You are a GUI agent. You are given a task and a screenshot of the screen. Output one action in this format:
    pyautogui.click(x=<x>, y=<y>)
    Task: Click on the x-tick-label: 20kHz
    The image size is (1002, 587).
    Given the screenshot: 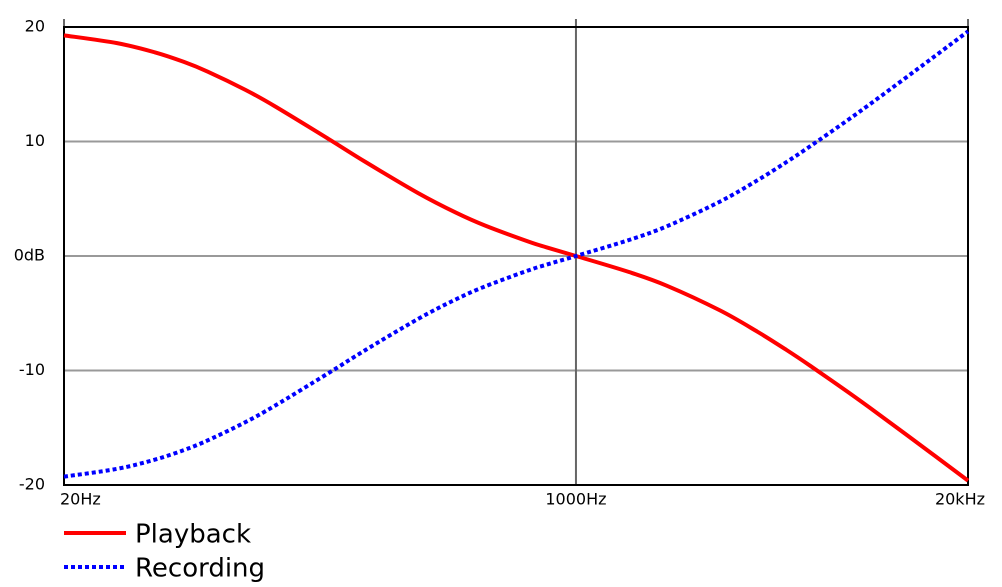 What is the action you would take?
    pyautogui.click(x=960, y=499)
    